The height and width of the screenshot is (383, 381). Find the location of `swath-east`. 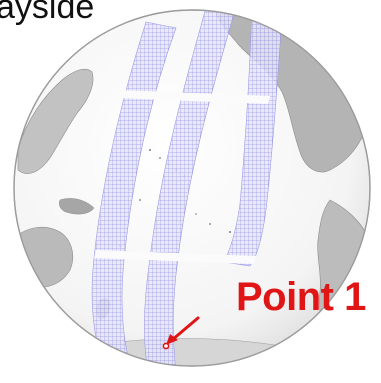

swath-east is located at coordinates (253, 138).